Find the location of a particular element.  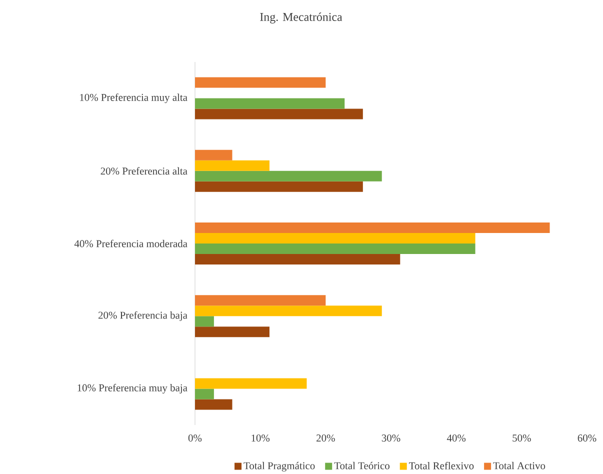

legend-label: Total Reflexivo is located at coordinates (441, 466).